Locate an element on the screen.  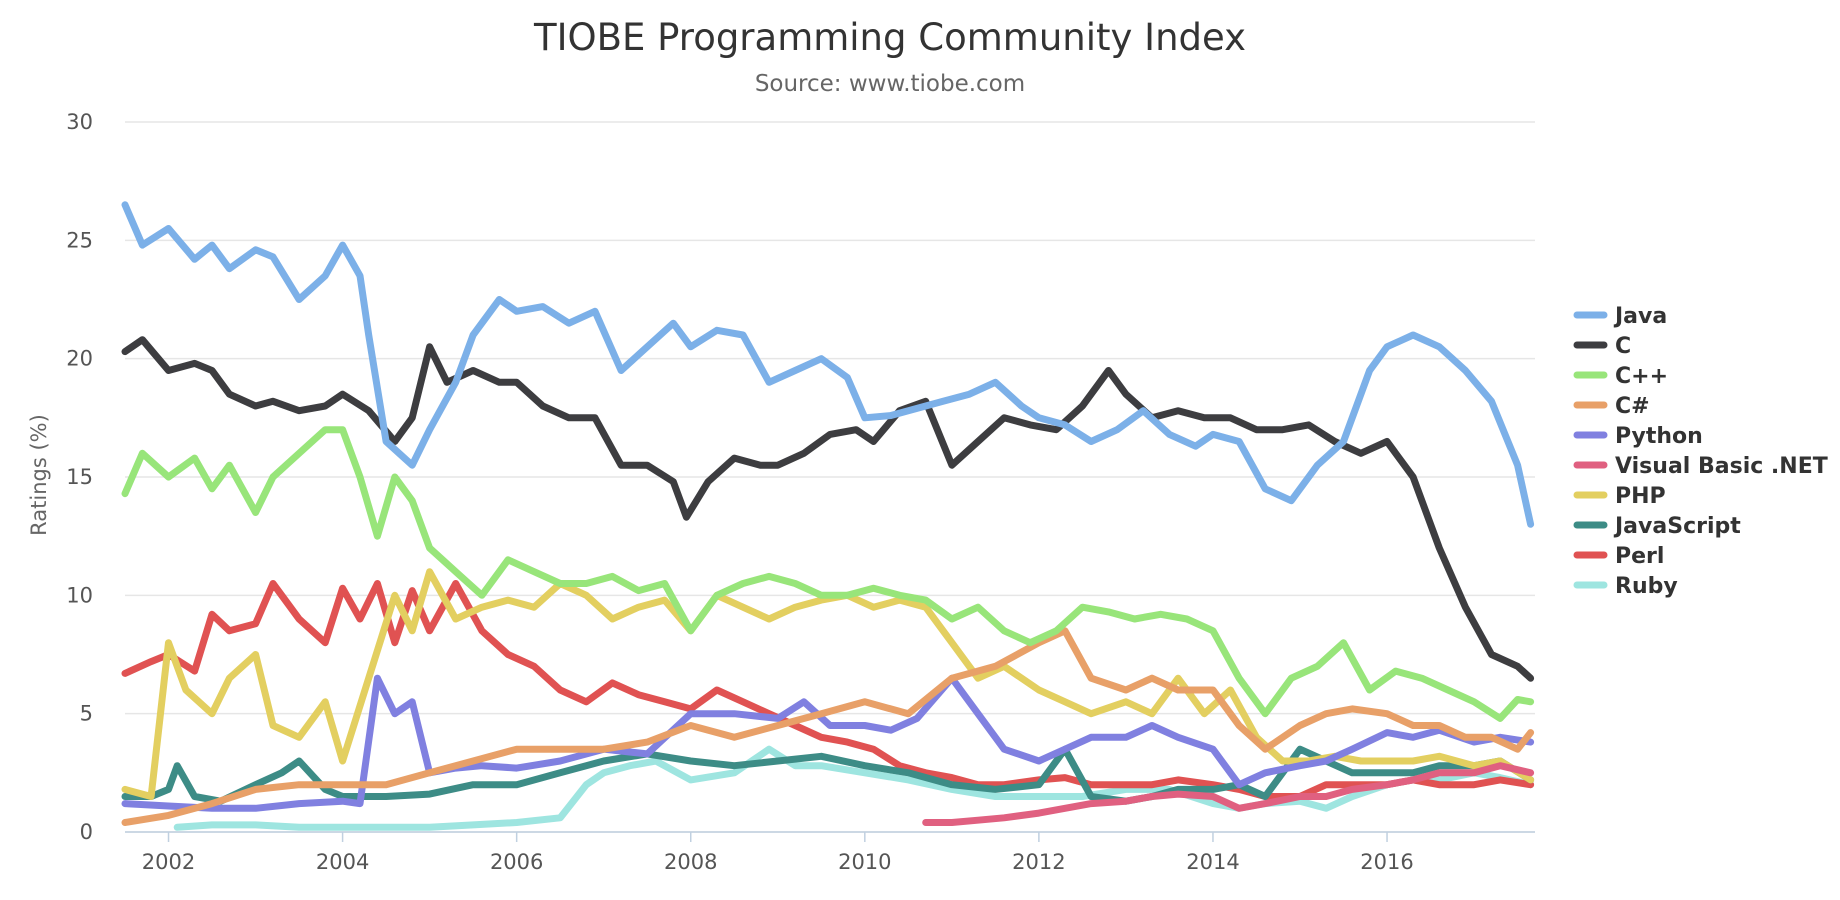
legend-item-php: PHP is located at coordinates (1619, 496).